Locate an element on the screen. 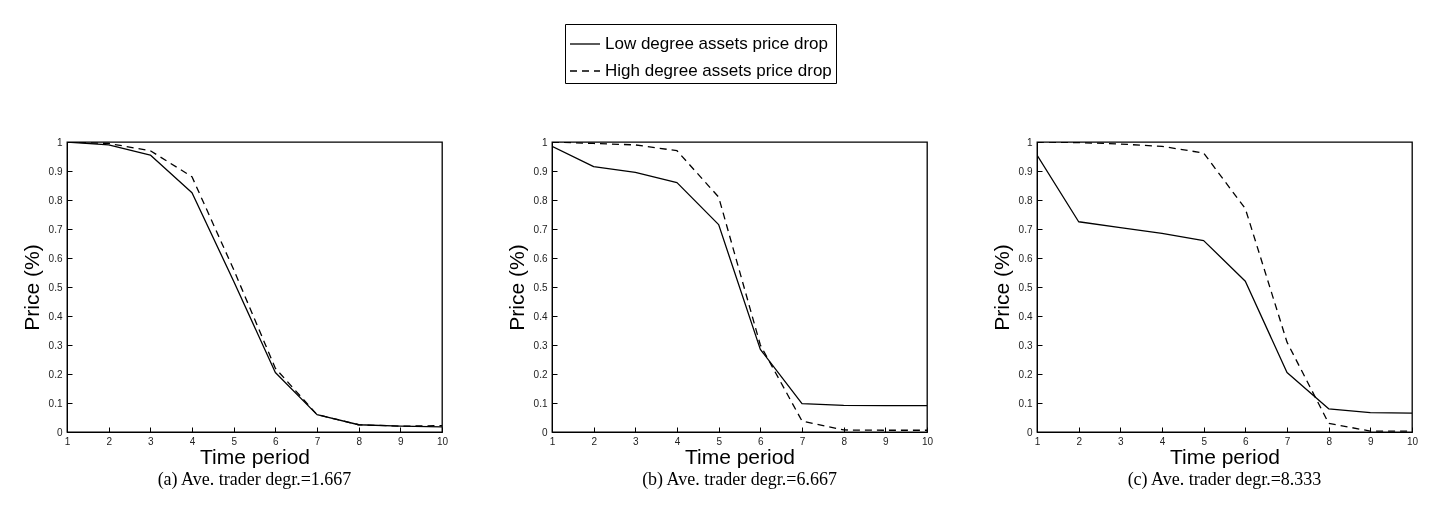  legend-label: Low degree assets price drop is located at coordinates (717, 43).